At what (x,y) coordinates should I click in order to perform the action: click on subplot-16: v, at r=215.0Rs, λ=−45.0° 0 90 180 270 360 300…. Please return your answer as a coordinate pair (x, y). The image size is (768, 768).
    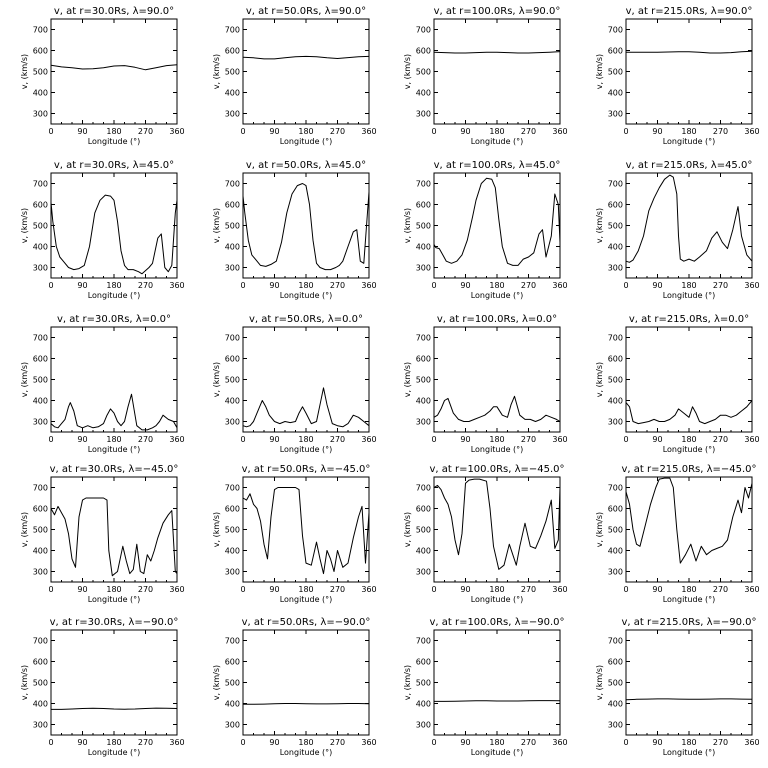
    Looking at the image, I should click on (677, 534).